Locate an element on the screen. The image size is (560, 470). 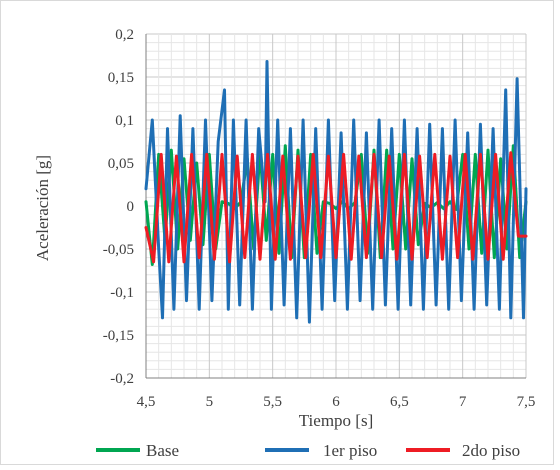
x-tick-label: 6,5 is located at coordinates (399, 402).